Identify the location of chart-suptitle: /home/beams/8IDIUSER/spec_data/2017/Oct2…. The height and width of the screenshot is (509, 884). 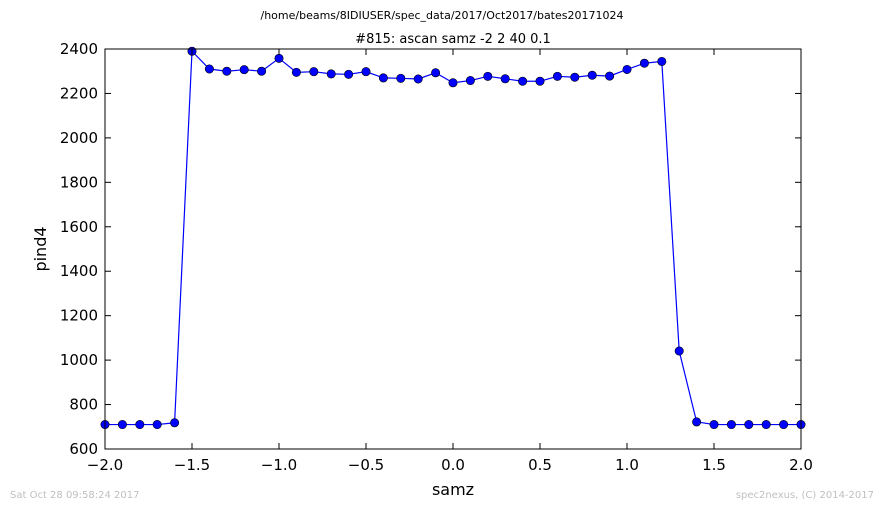
(442, 15).